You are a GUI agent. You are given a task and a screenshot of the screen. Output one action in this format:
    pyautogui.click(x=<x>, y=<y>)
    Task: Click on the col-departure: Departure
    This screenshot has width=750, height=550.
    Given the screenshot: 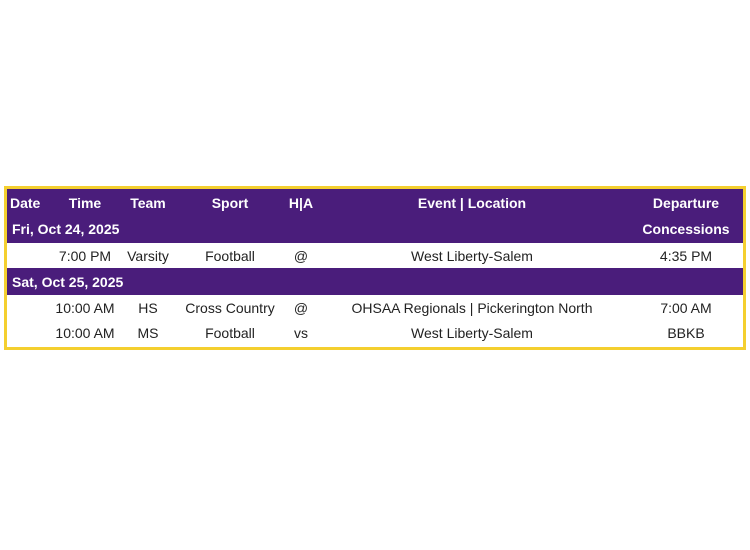 What is the action you would take?
    pyautogui.click(x=686, y=203)
    